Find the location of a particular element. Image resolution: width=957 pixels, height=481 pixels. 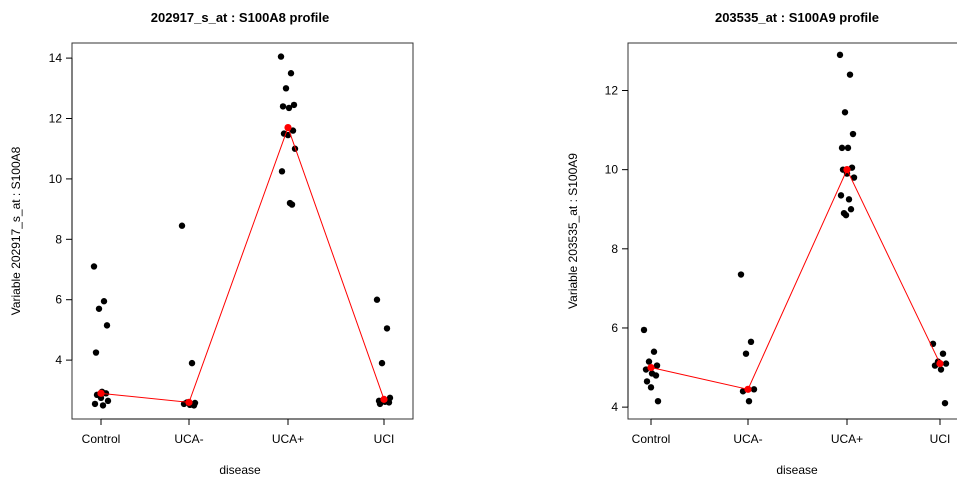

mean-line is located at coordinates (795, 279).